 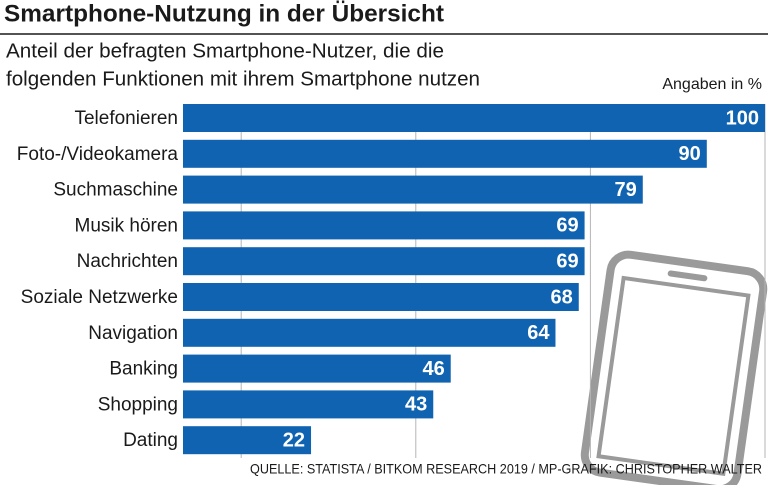 What do you see at coordinates (224, 13) in the screenshot?
I see `chart-title: Smartphone-Nutzung in der Übersicht` at bounding box center [224, 13].